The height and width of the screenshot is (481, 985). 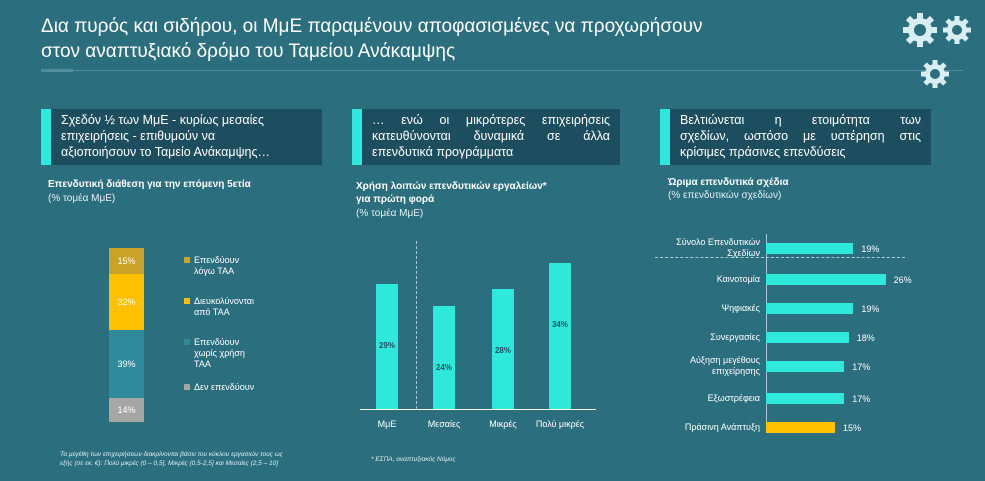 I want to click on category-label-line: Πράσινη Ανάπτυξη, so click(x=722, y=426).